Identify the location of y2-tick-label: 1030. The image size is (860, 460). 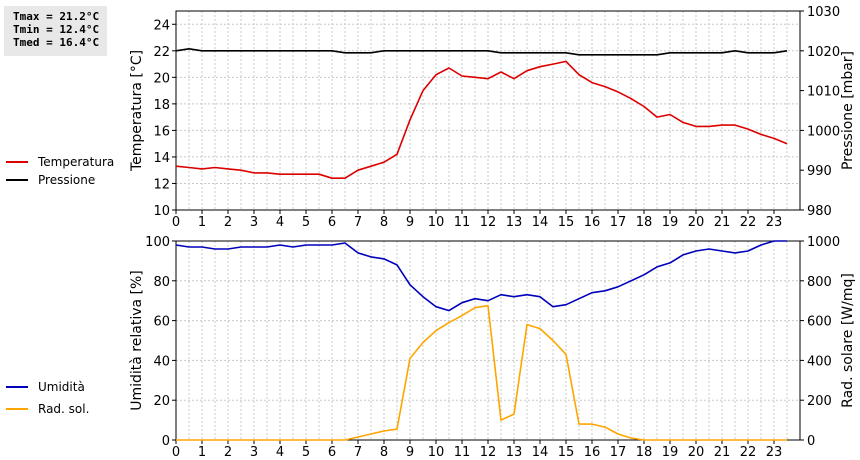
(823, 12).